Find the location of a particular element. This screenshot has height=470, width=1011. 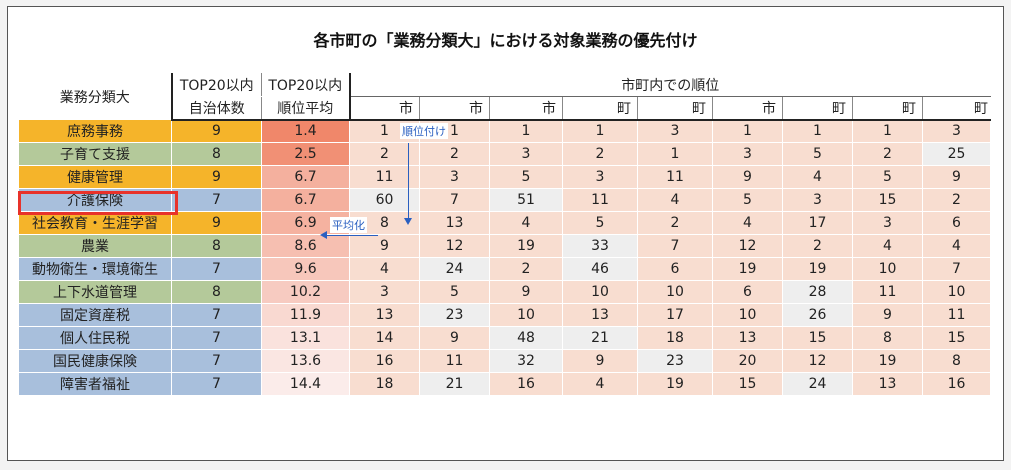

rank-cell: 14 is located at coordinates (384, 338).